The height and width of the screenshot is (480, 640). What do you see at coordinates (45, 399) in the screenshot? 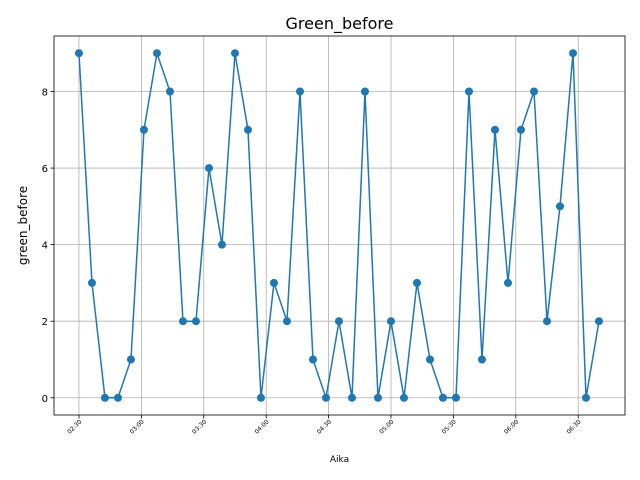
I see `y-tick-label: 0` at bounding box center [45, 399].